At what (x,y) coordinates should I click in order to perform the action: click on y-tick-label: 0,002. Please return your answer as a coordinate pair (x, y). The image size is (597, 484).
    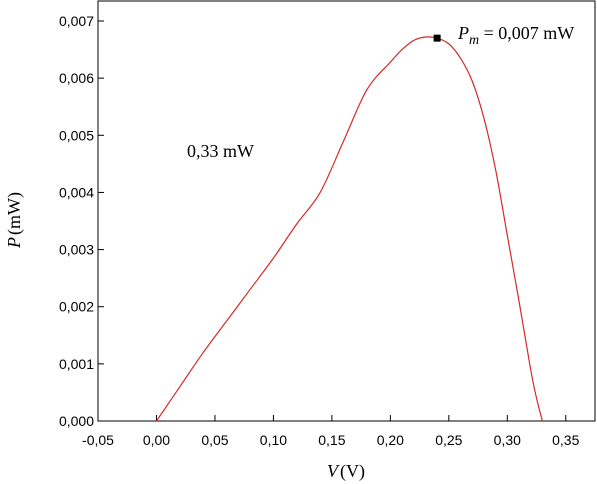
    Looking at the image, I should click on (76, 307).